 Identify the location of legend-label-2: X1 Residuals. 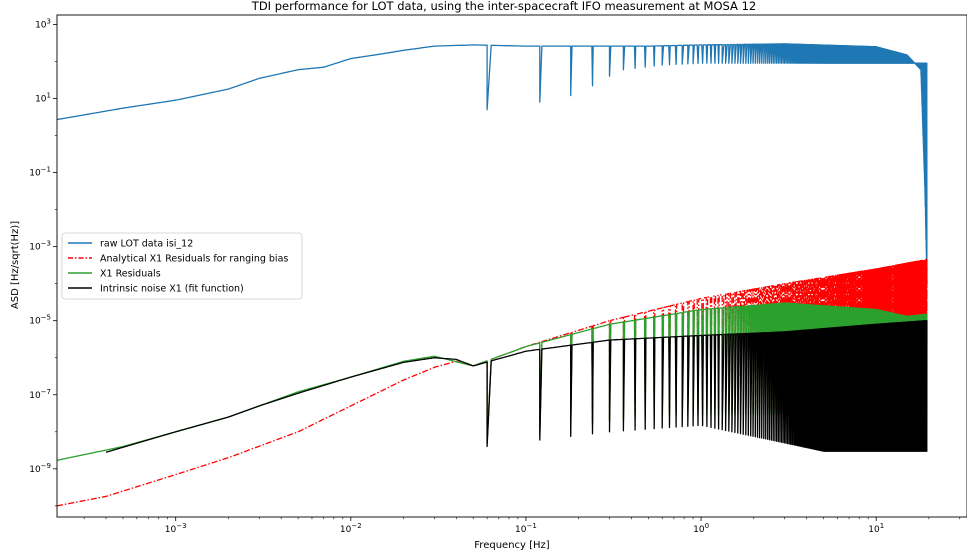
(130, 274).